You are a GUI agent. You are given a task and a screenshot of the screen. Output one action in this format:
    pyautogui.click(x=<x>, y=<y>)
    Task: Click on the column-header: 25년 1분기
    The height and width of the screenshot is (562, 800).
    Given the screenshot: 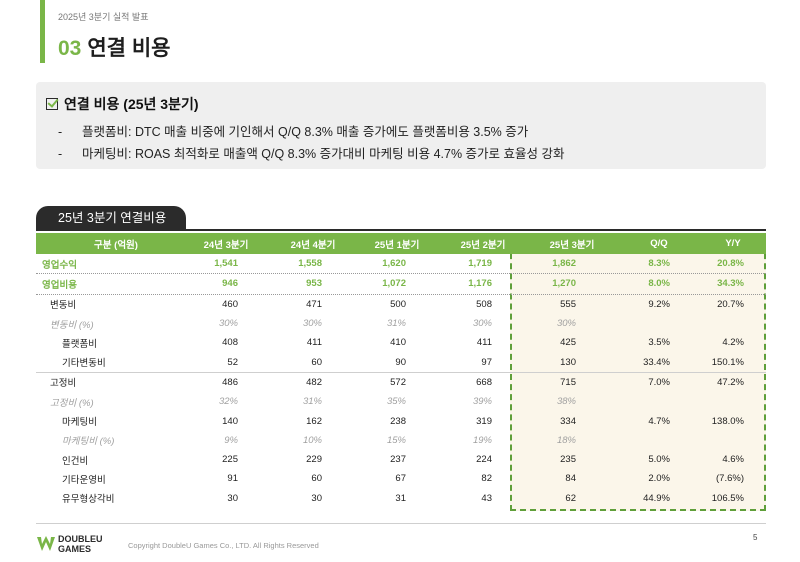 What is the action you would take?
    pyautogui.click(x=397, y=245)
    